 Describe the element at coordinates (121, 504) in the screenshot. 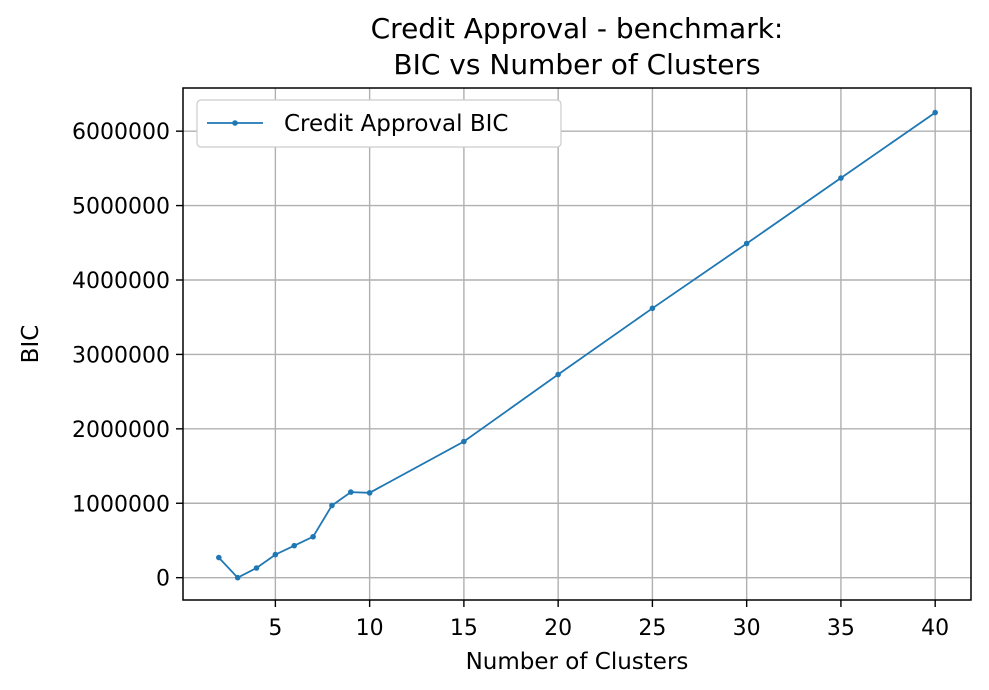

I see `y-tick-label: 1000000` at that location.